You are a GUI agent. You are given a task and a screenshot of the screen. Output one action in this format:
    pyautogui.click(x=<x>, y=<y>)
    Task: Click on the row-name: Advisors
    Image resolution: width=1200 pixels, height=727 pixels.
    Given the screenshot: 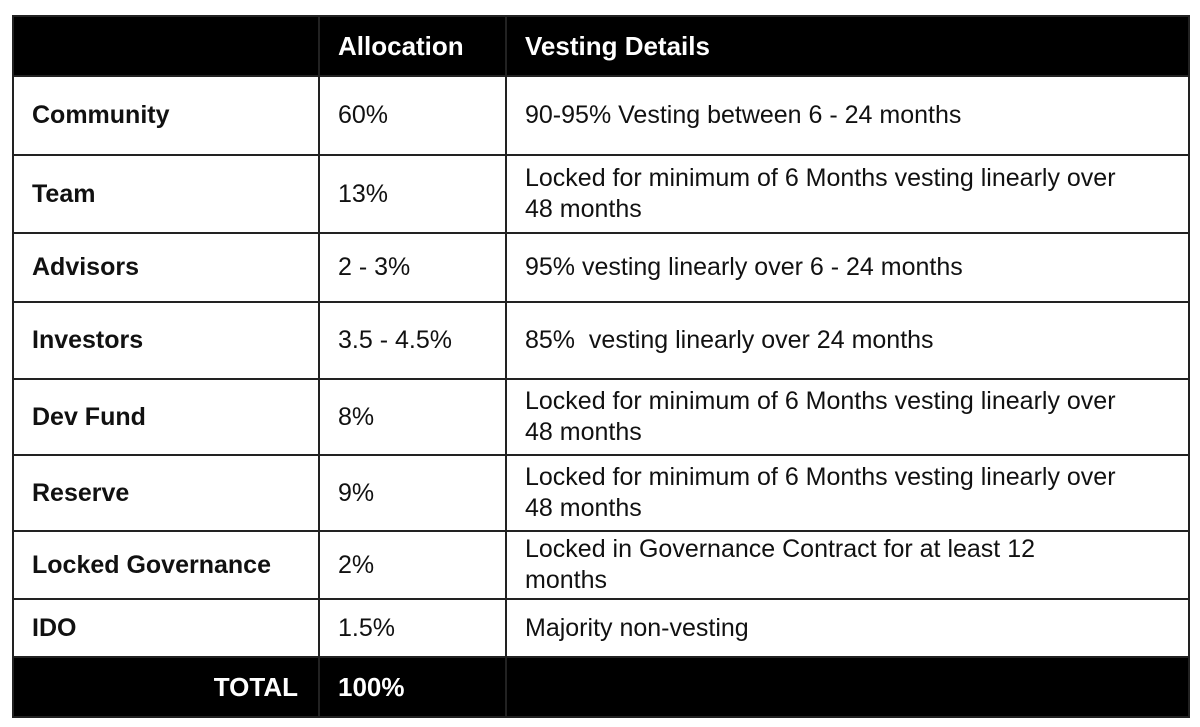 What is the action you would take?
    pyautogui.click(x=166, y=267)
    